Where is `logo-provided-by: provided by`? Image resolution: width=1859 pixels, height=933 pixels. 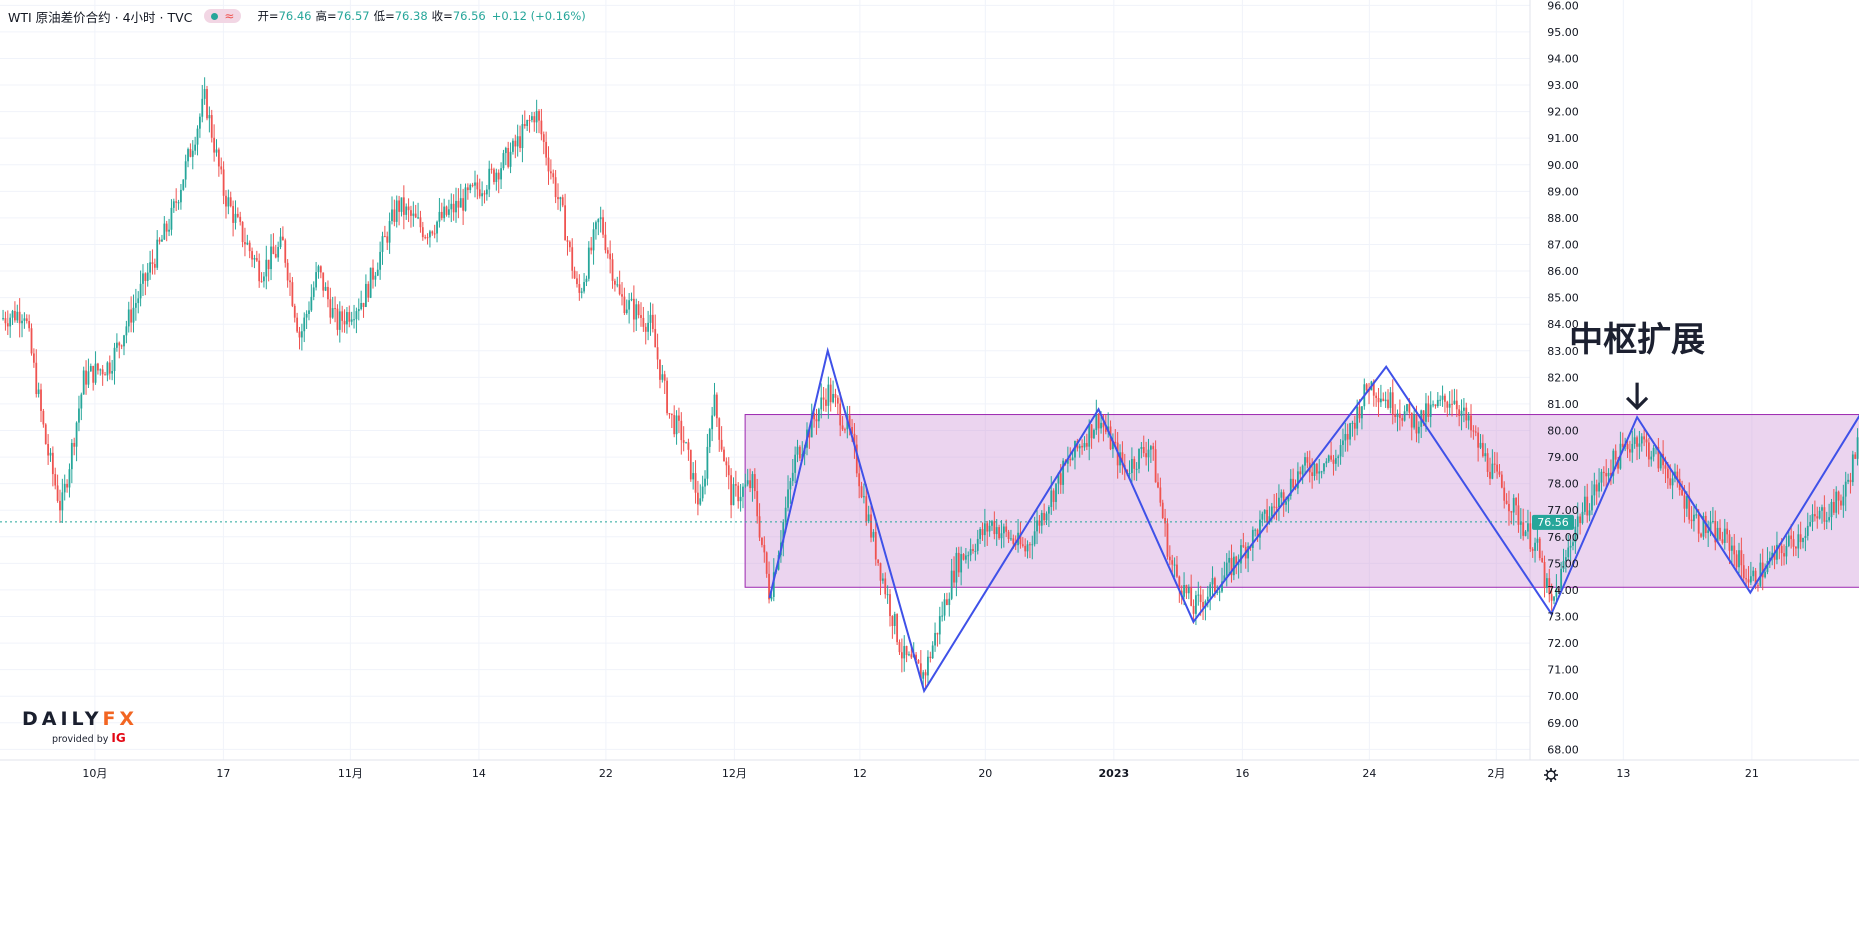 logo-provided-by: provided by is located at coordinates (80, 739).